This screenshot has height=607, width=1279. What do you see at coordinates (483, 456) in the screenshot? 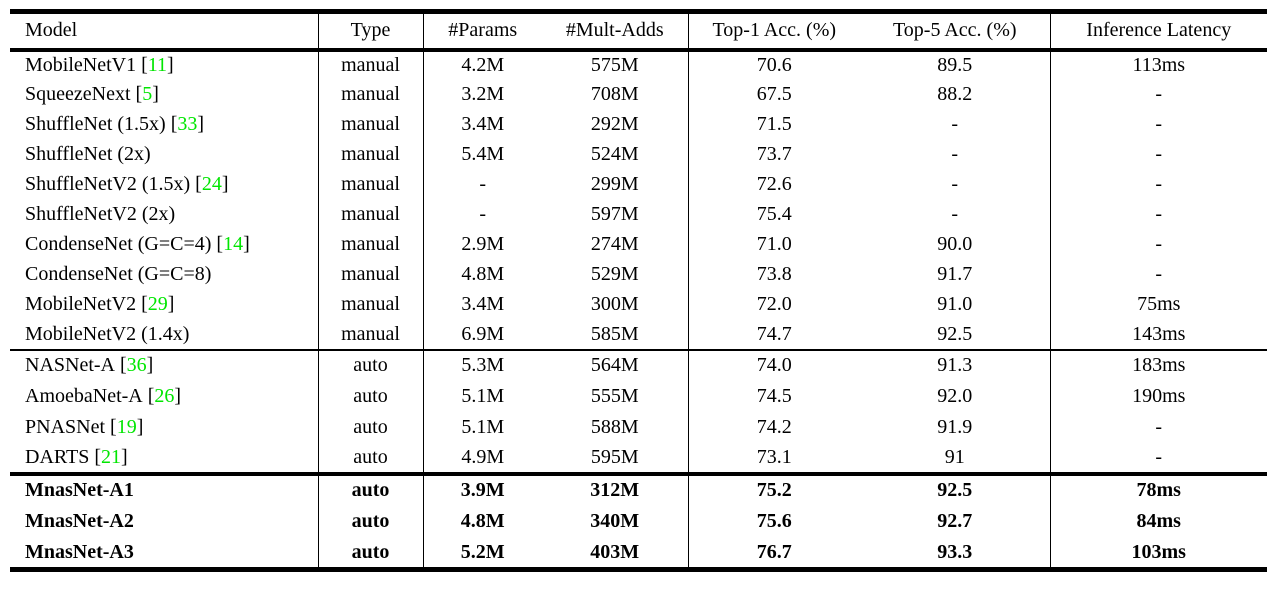
I see `params-cell: 4.9M` at bounding box center [483, 456].